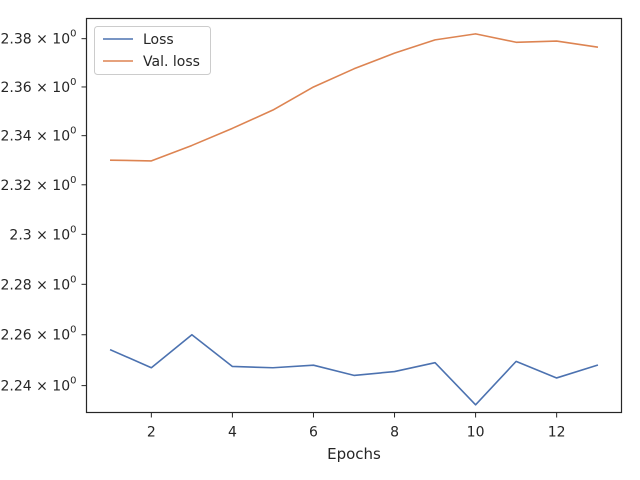 This screenshot has height=480, width=640. What do you see at coordinates (42, 233) in the screenshot?
I see `y-tick-label: 2.3 × 100` at bounding box center [42, 233].